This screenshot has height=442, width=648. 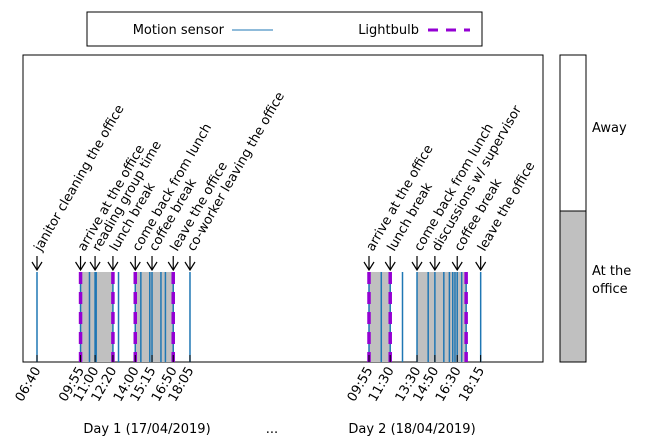 I want to click on presence-bar: Away At the office, so click(x=595, y=208).